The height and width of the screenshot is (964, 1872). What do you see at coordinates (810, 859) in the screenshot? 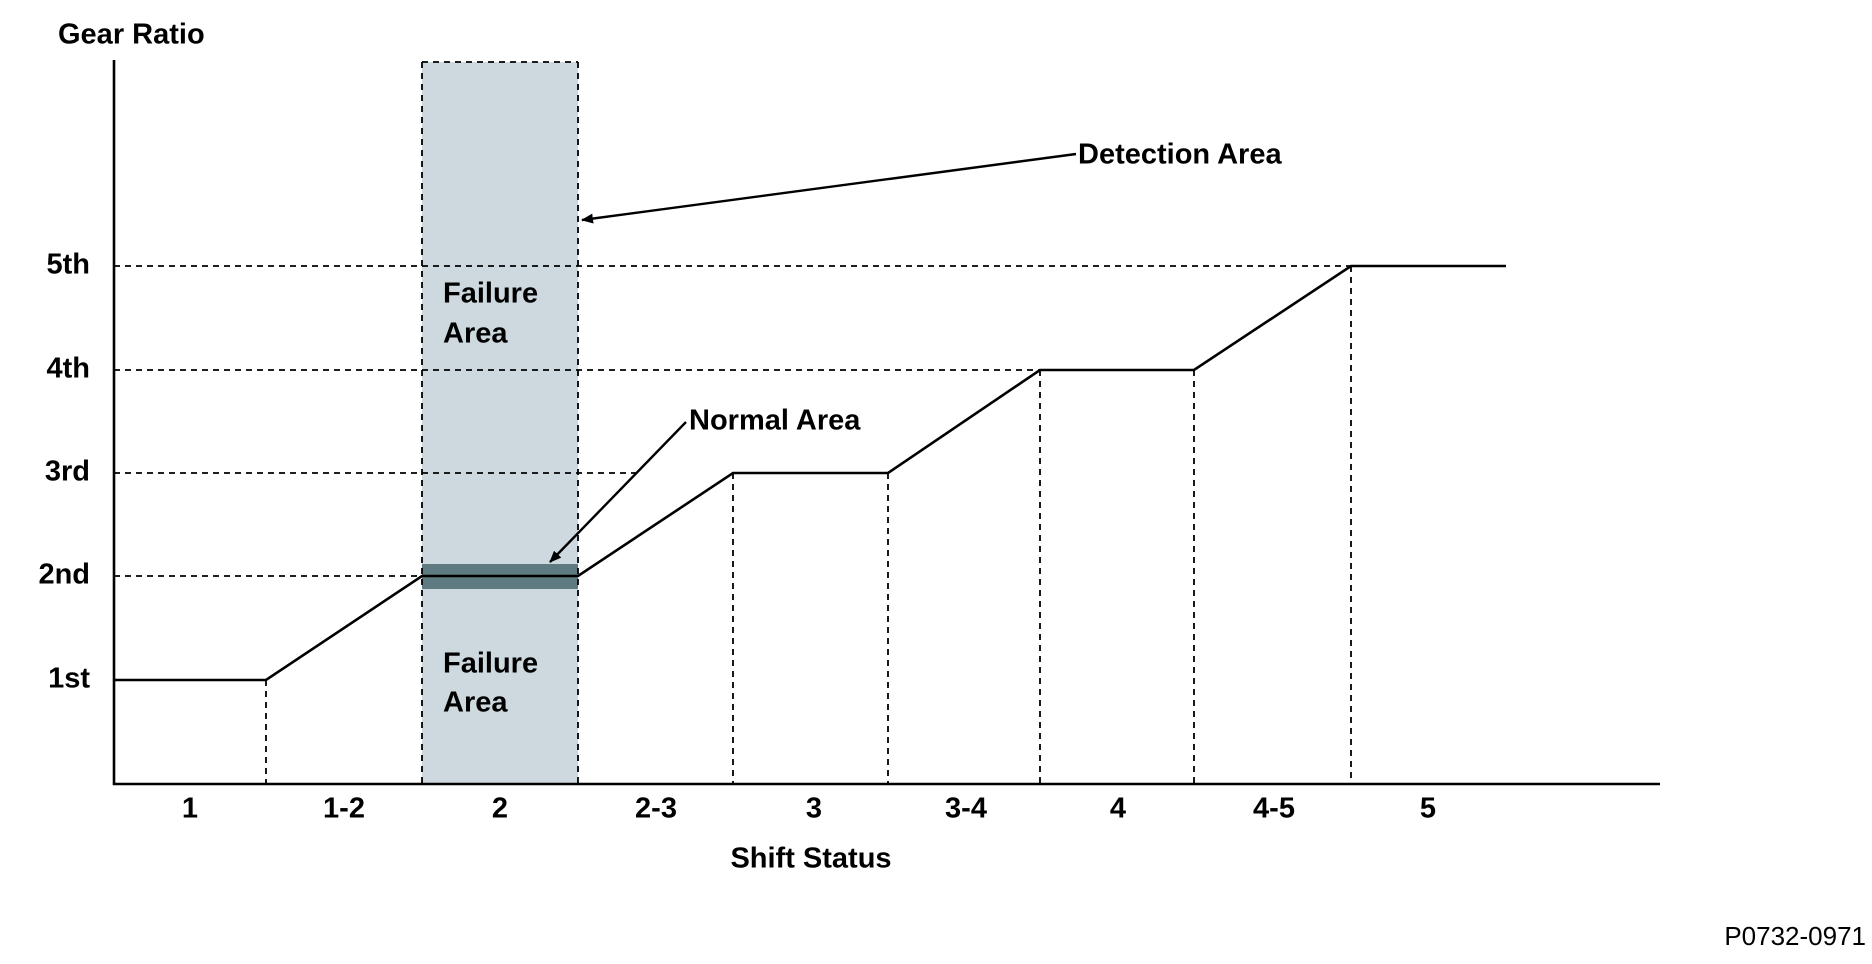
I see `x-axis-title: Shift Status` at bounding box center [810, 859].